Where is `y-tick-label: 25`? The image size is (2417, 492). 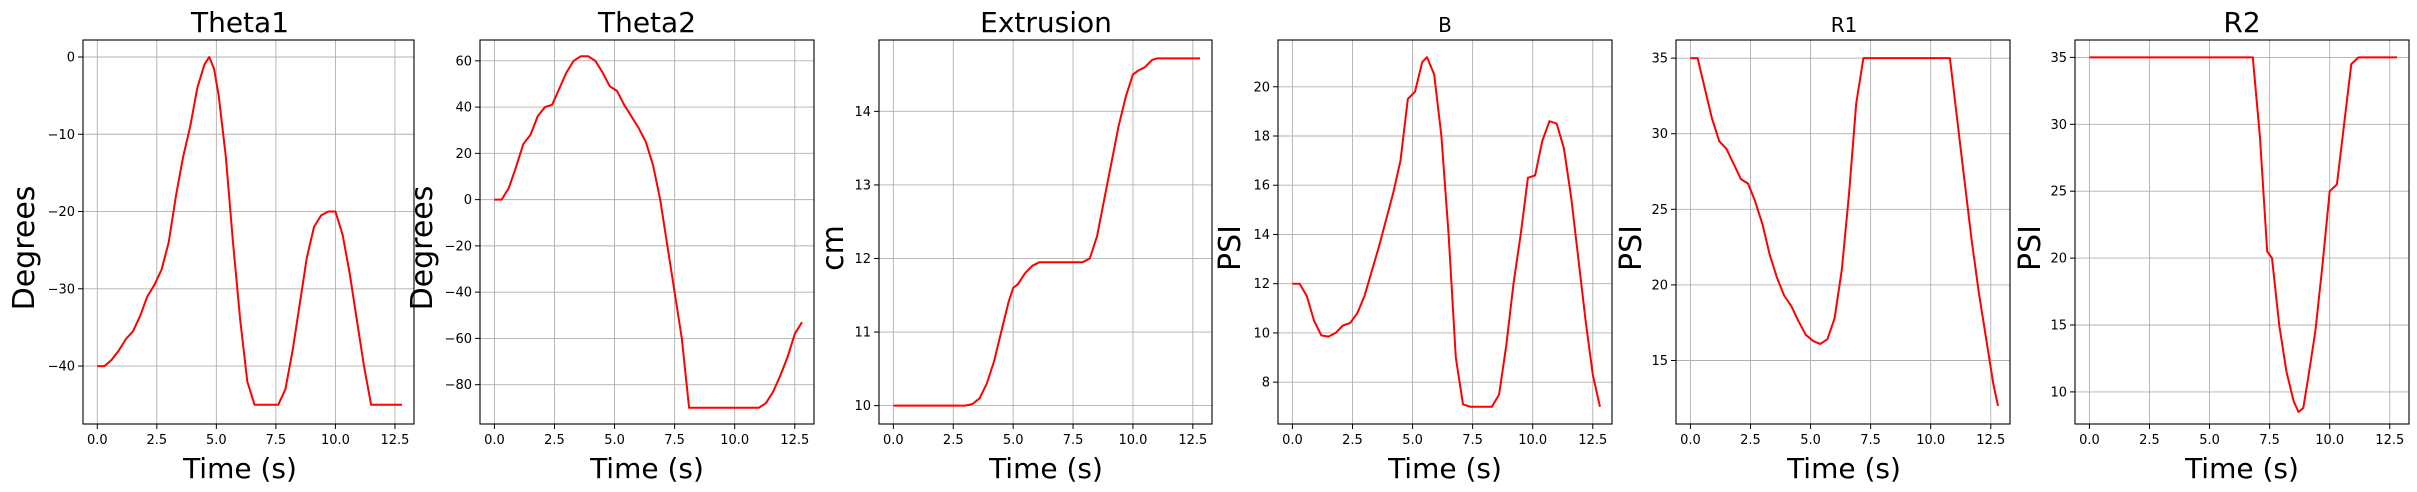 y-tick-label: 25 is located at coordinates (2058, 192).